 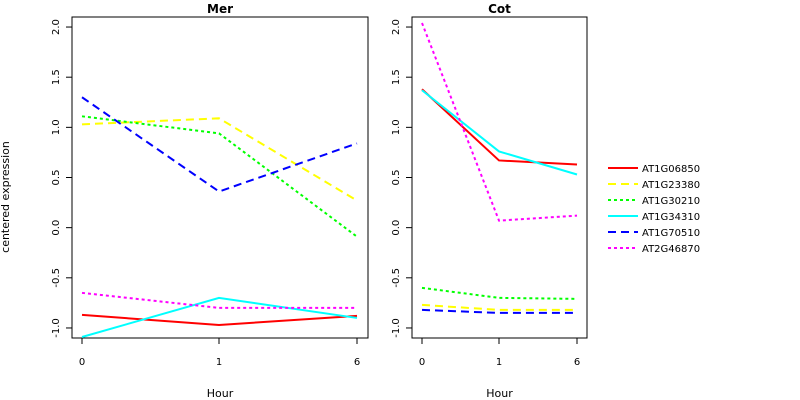 I want to click on legend-item: AT1G23380, so click(x=654, y=185).